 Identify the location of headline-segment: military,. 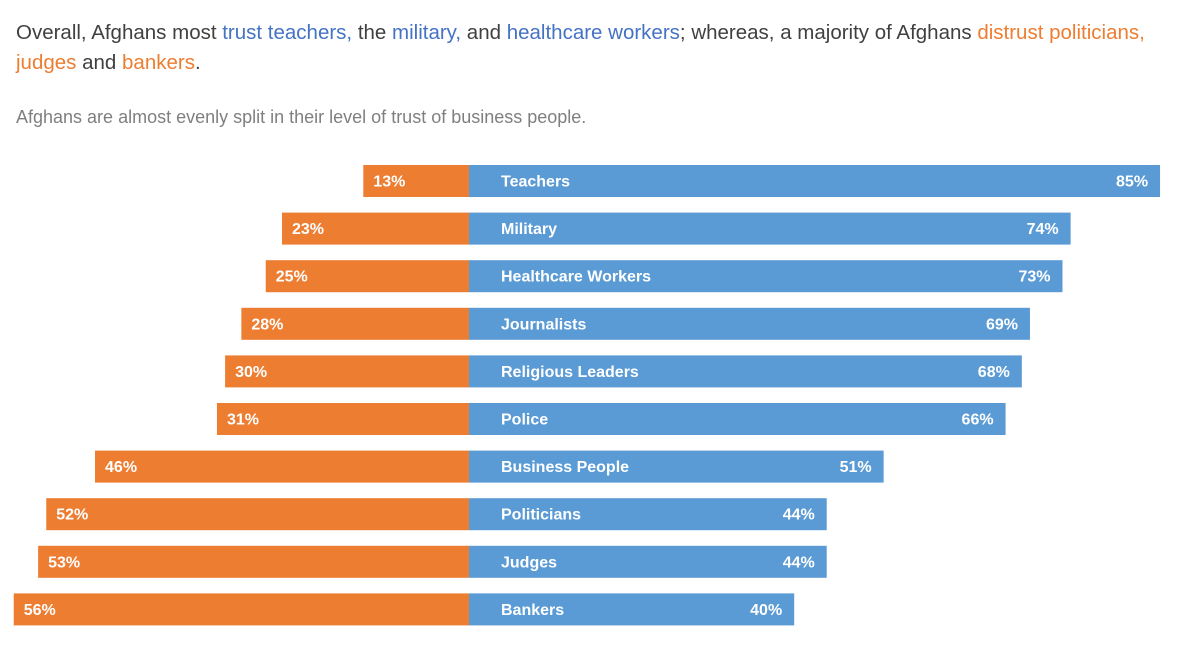
(427, 32).